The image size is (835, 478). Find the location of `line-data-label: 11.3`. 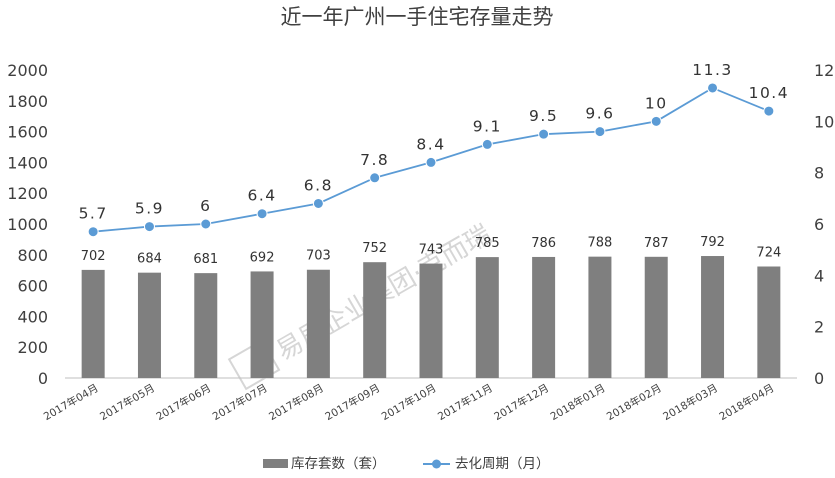

line-data-label: 11.3 is located at coordinates (712, 70).